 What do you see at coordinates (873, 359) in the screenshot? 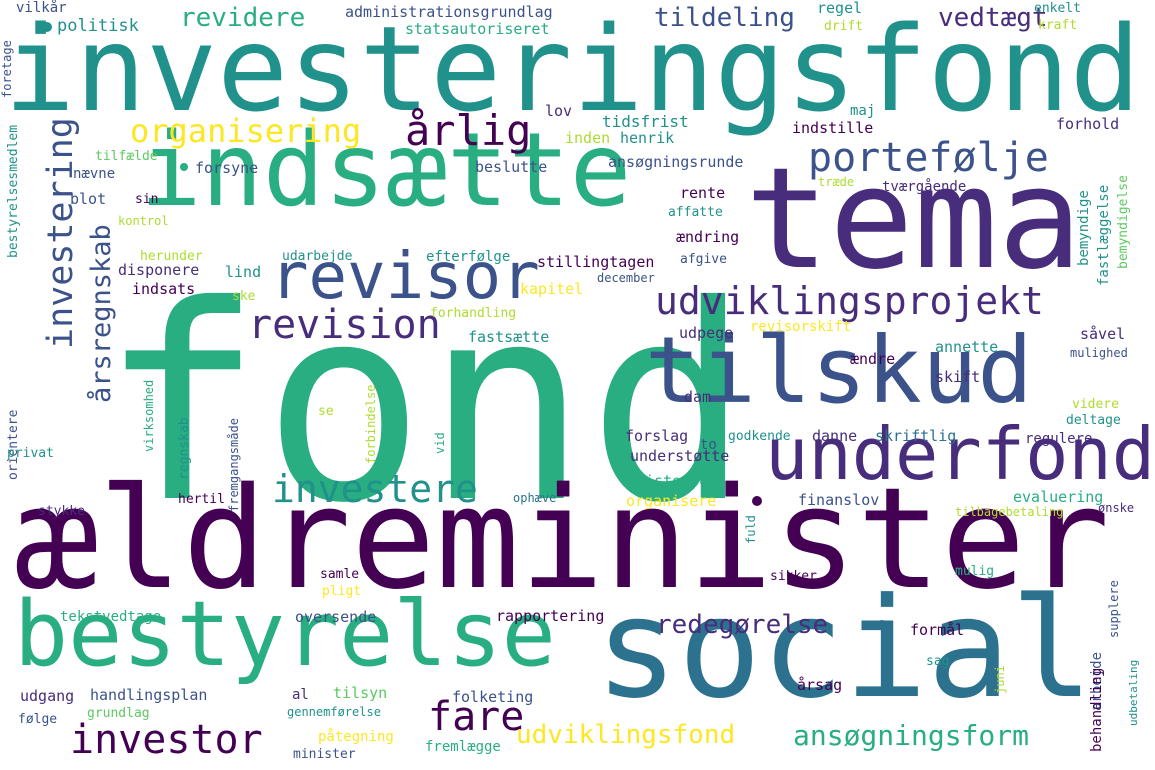
I see `word-76: ændre` at bounding box center [873, 359].